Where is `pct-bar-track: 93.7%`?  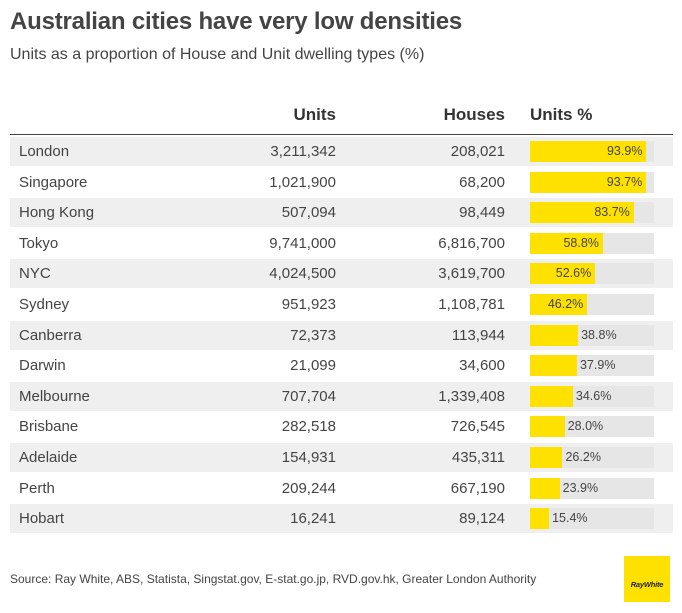 pct-bar-track: 93.7% is located at coordinates (592, 182).